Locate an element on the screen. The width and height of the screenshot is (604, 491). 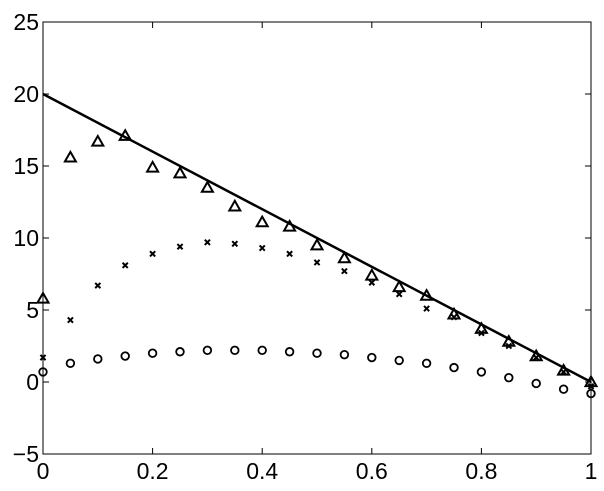
x-tick-label: 0.8 is located at coordinates (481, 471).